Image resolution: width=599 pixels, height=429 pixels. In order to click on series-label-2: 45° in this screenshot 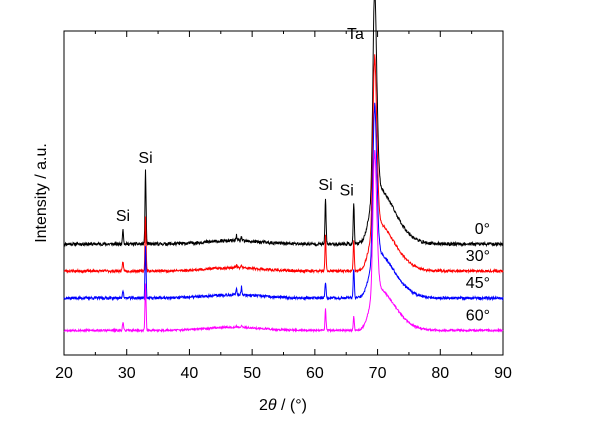, I will do `click(478, 283)`.